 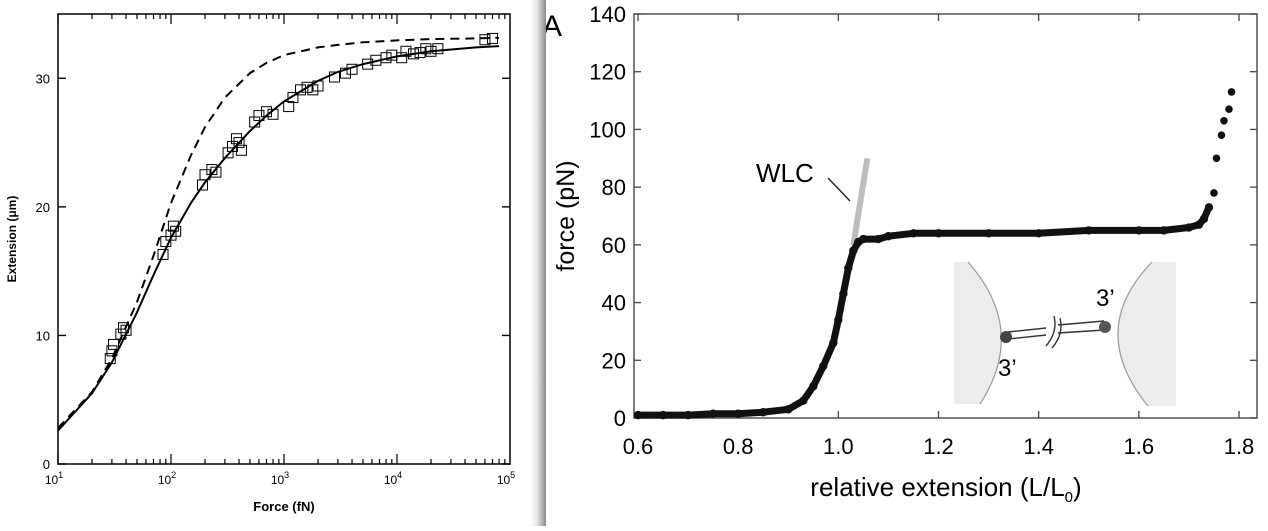 I want to click on y-tick-label: 10, so click(x=43, y=335).